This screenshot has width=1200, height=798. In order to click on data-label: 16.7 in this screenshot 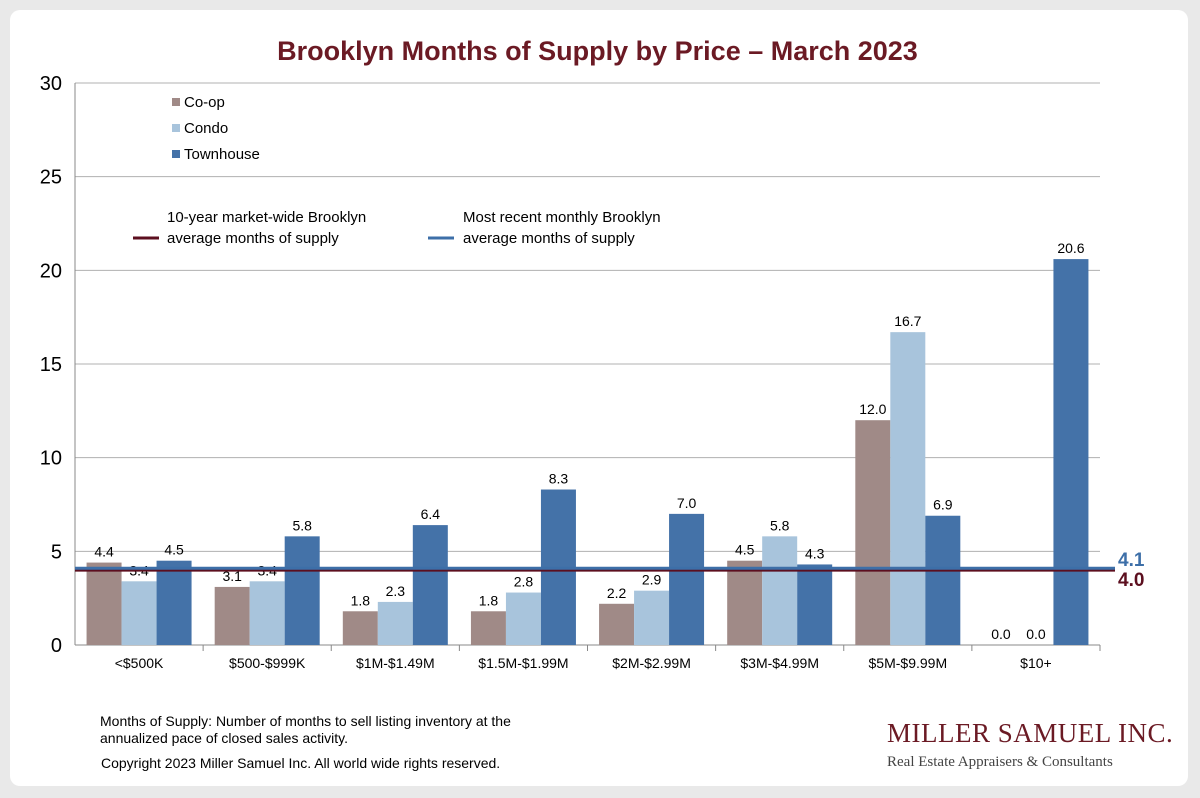, I will do `click(907, 321)`.